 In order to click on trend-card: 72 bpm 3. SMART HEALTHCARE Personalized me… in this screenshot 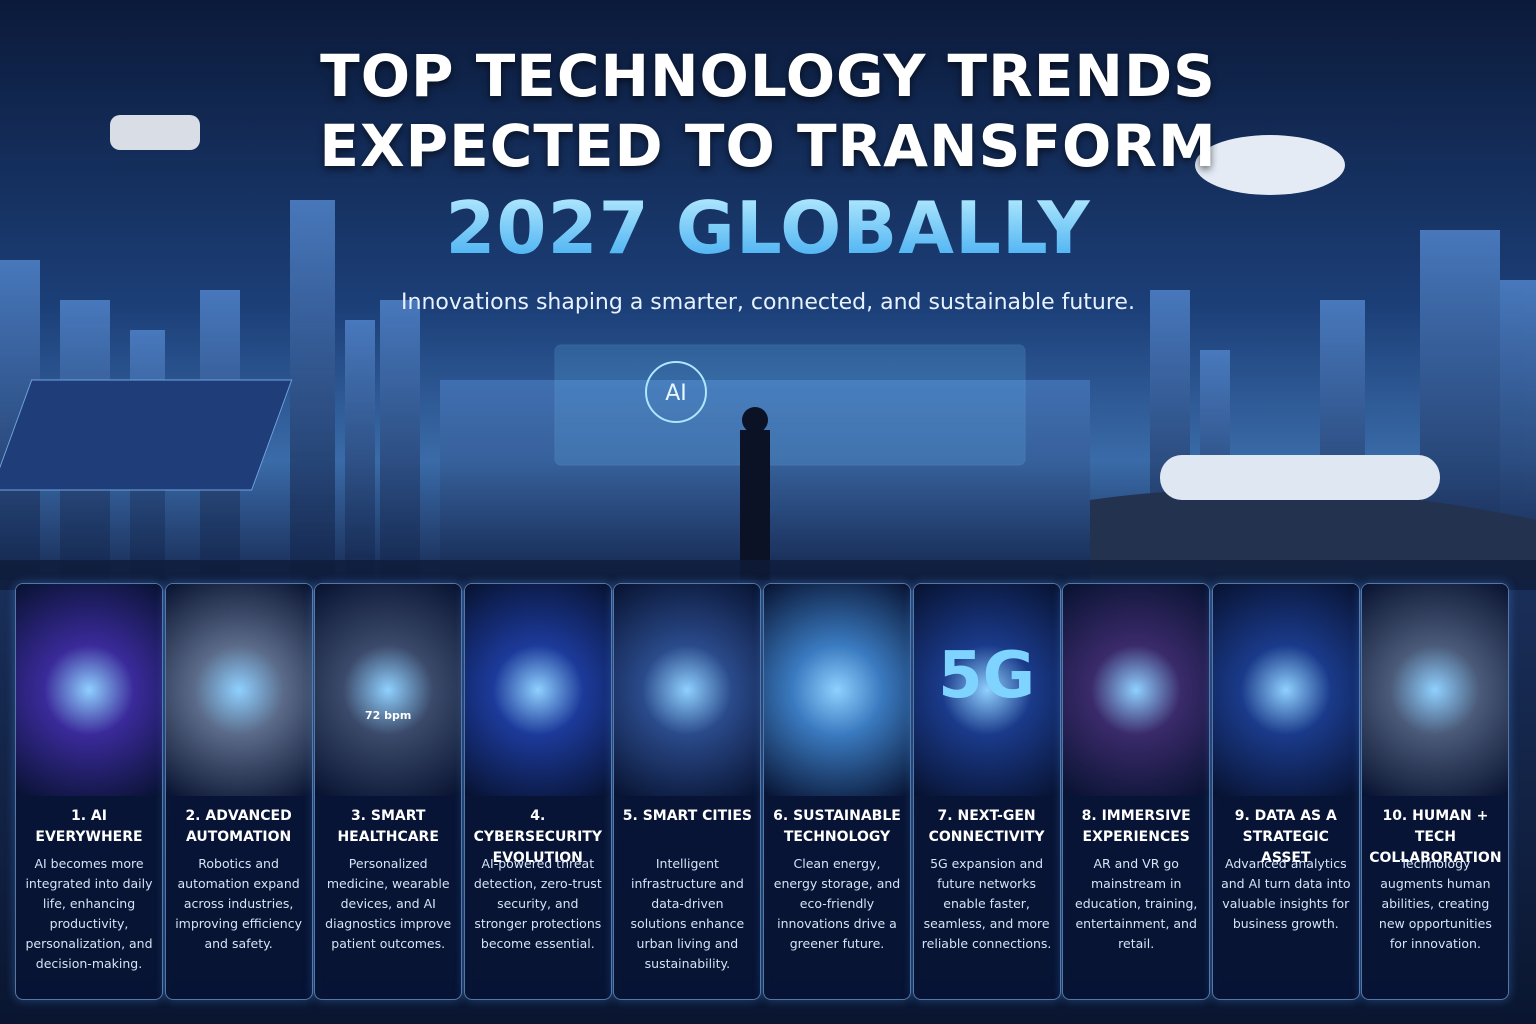, I will do `click(388, 791)`.